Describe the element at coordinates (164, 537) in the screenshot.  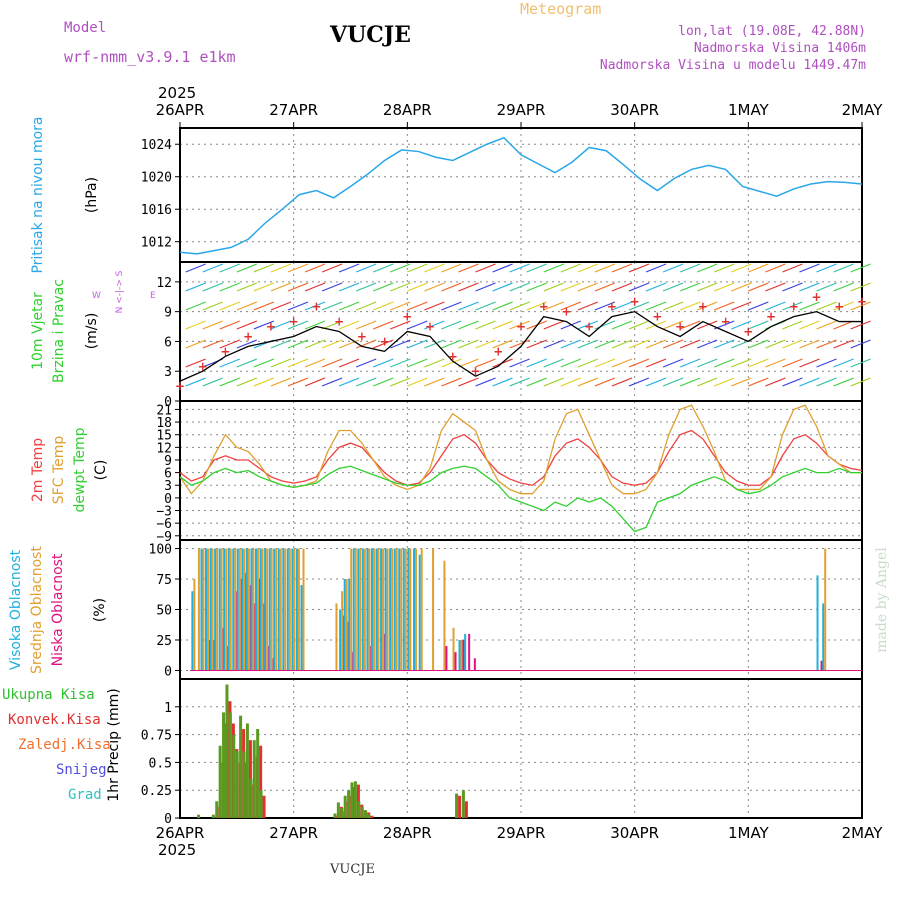
I see `y-tick-label: −9` at that location.